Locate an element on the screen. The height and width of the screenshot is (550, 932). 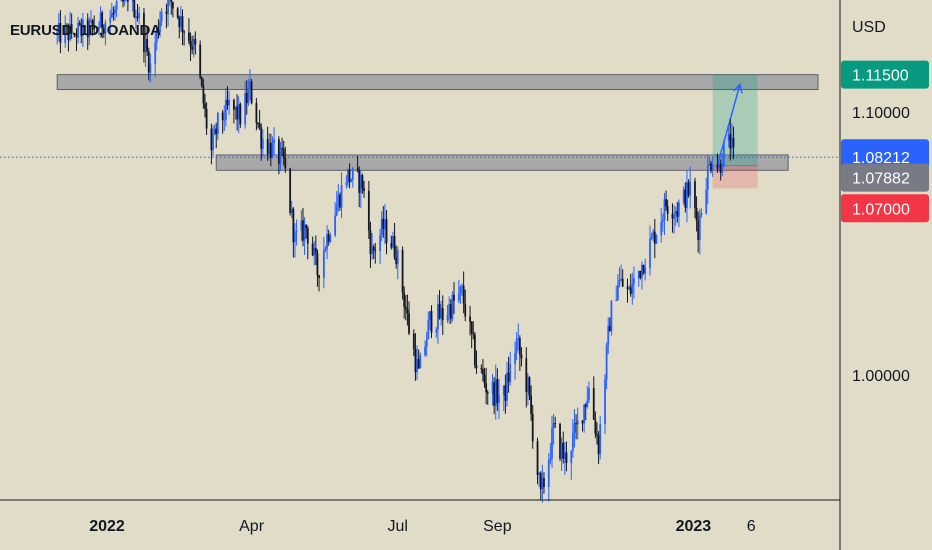
loss-zone is located at coordinates (735, 177).